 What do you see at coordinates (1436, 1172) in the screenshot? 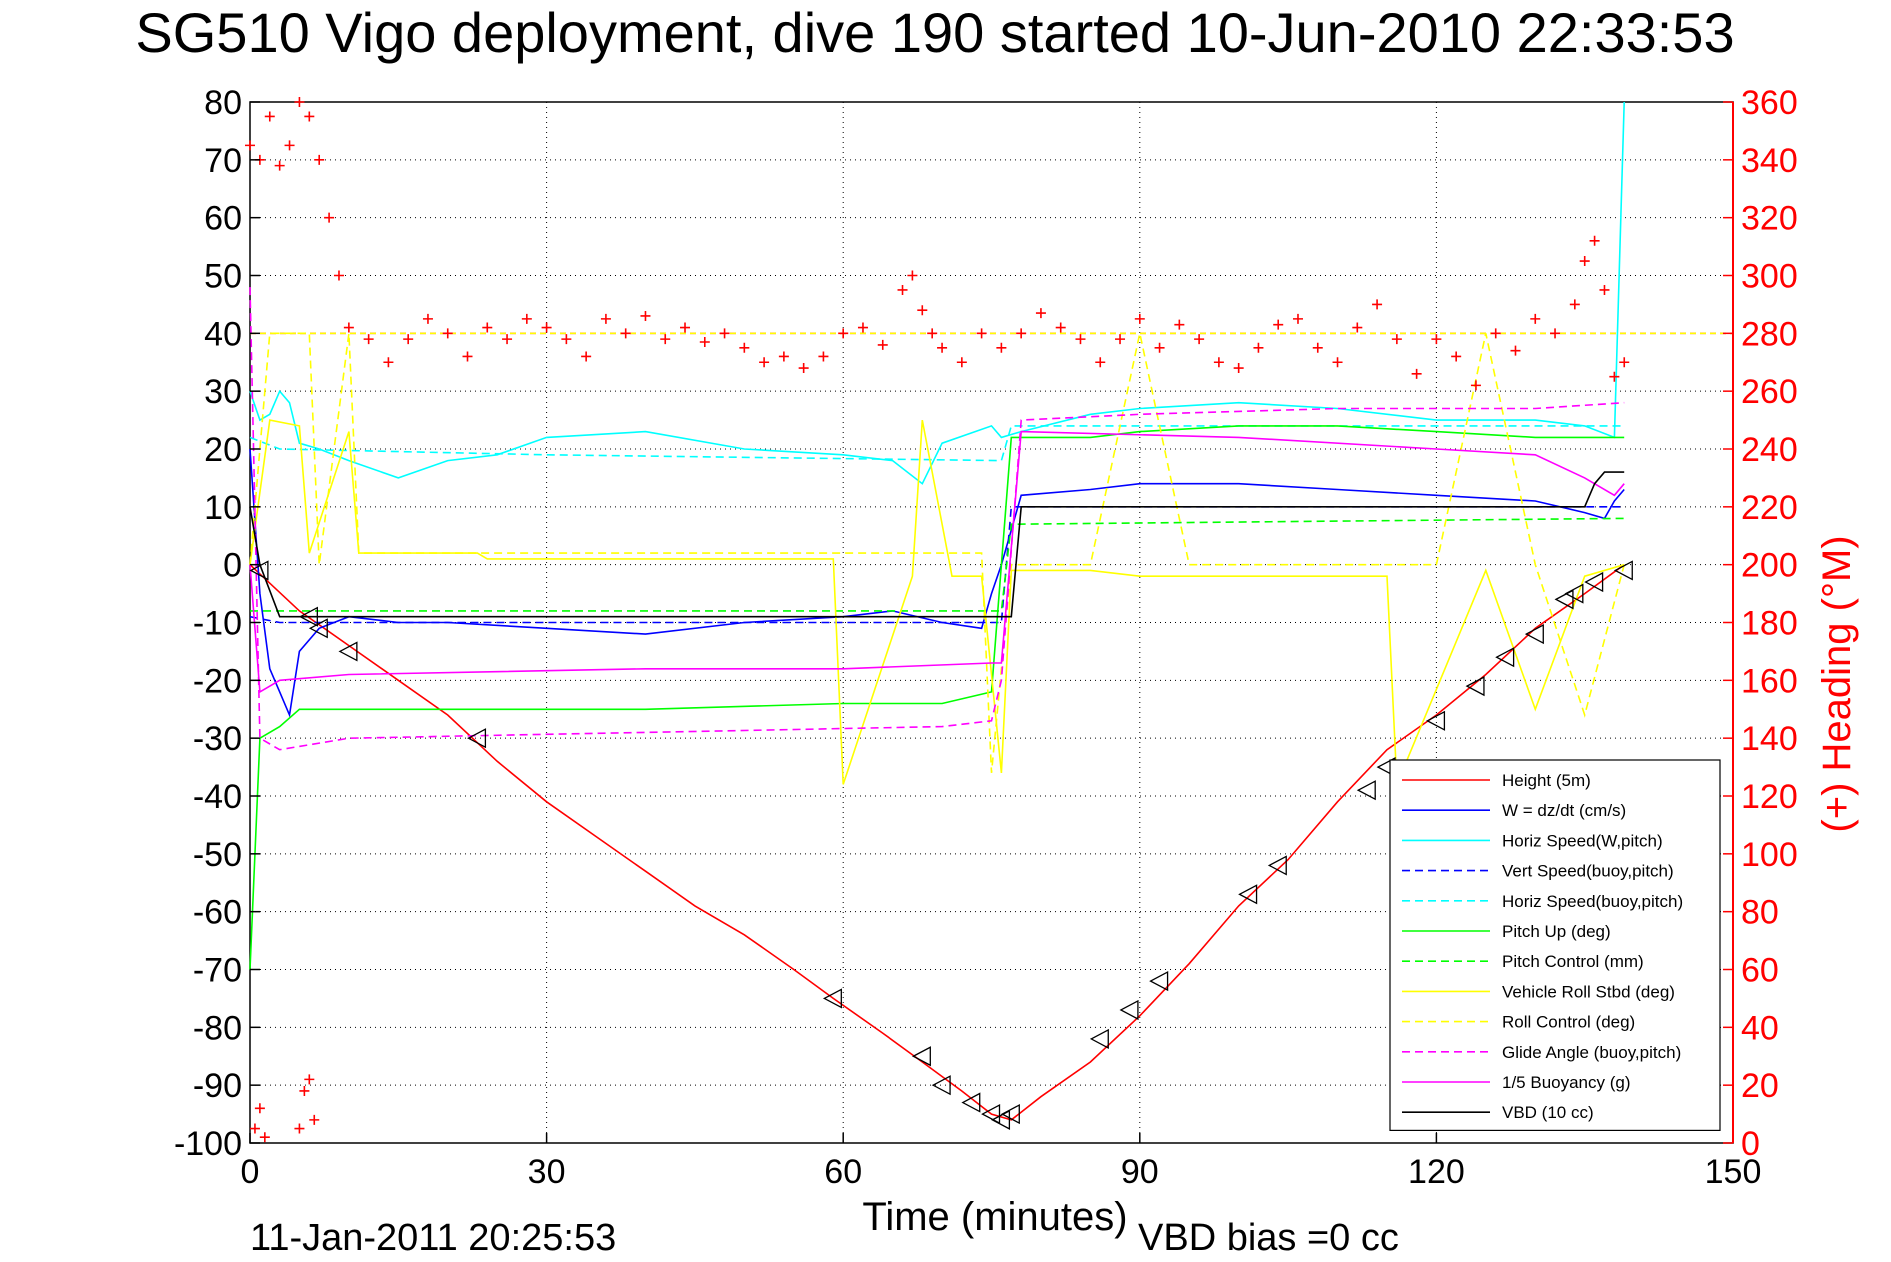
I see `x-tick-label: 120` at bounding box center [1436, 1172].